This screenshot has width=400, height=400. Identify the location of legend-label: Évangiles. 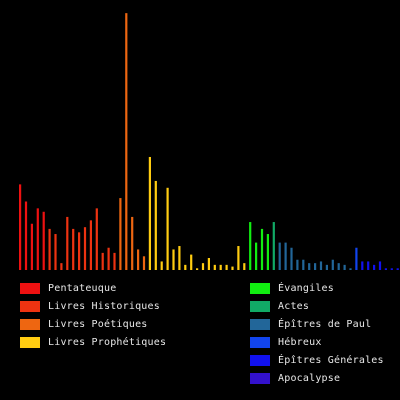
(306, 288).